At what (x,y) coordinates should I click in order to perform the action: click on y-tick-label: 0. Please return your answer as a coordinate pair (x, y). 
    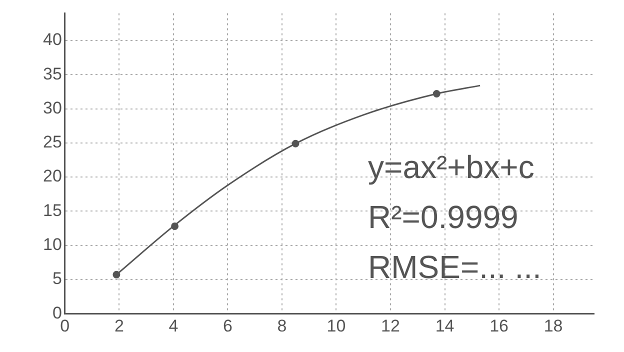
    Looking at the image, I should click on (57, 312).